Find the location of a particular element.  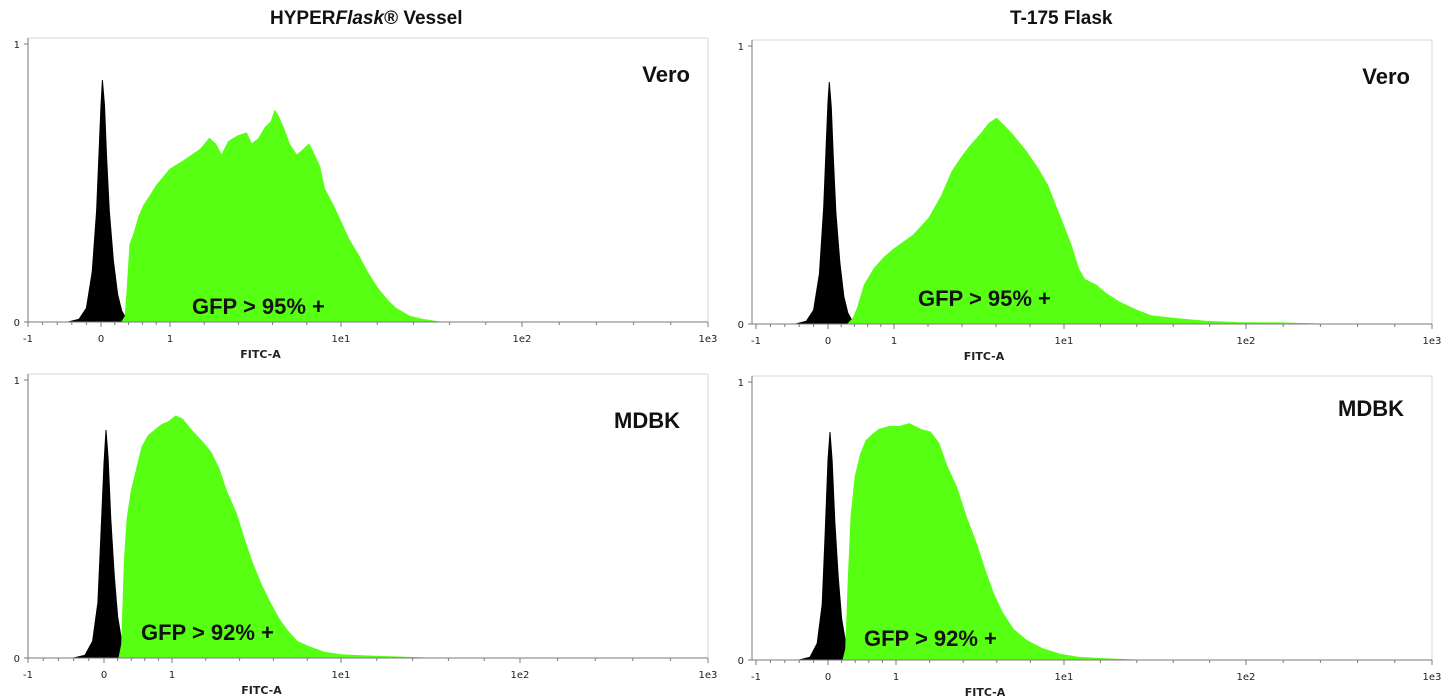

column-title-suffix: ® Vessel is located at coordinates (423, 18).